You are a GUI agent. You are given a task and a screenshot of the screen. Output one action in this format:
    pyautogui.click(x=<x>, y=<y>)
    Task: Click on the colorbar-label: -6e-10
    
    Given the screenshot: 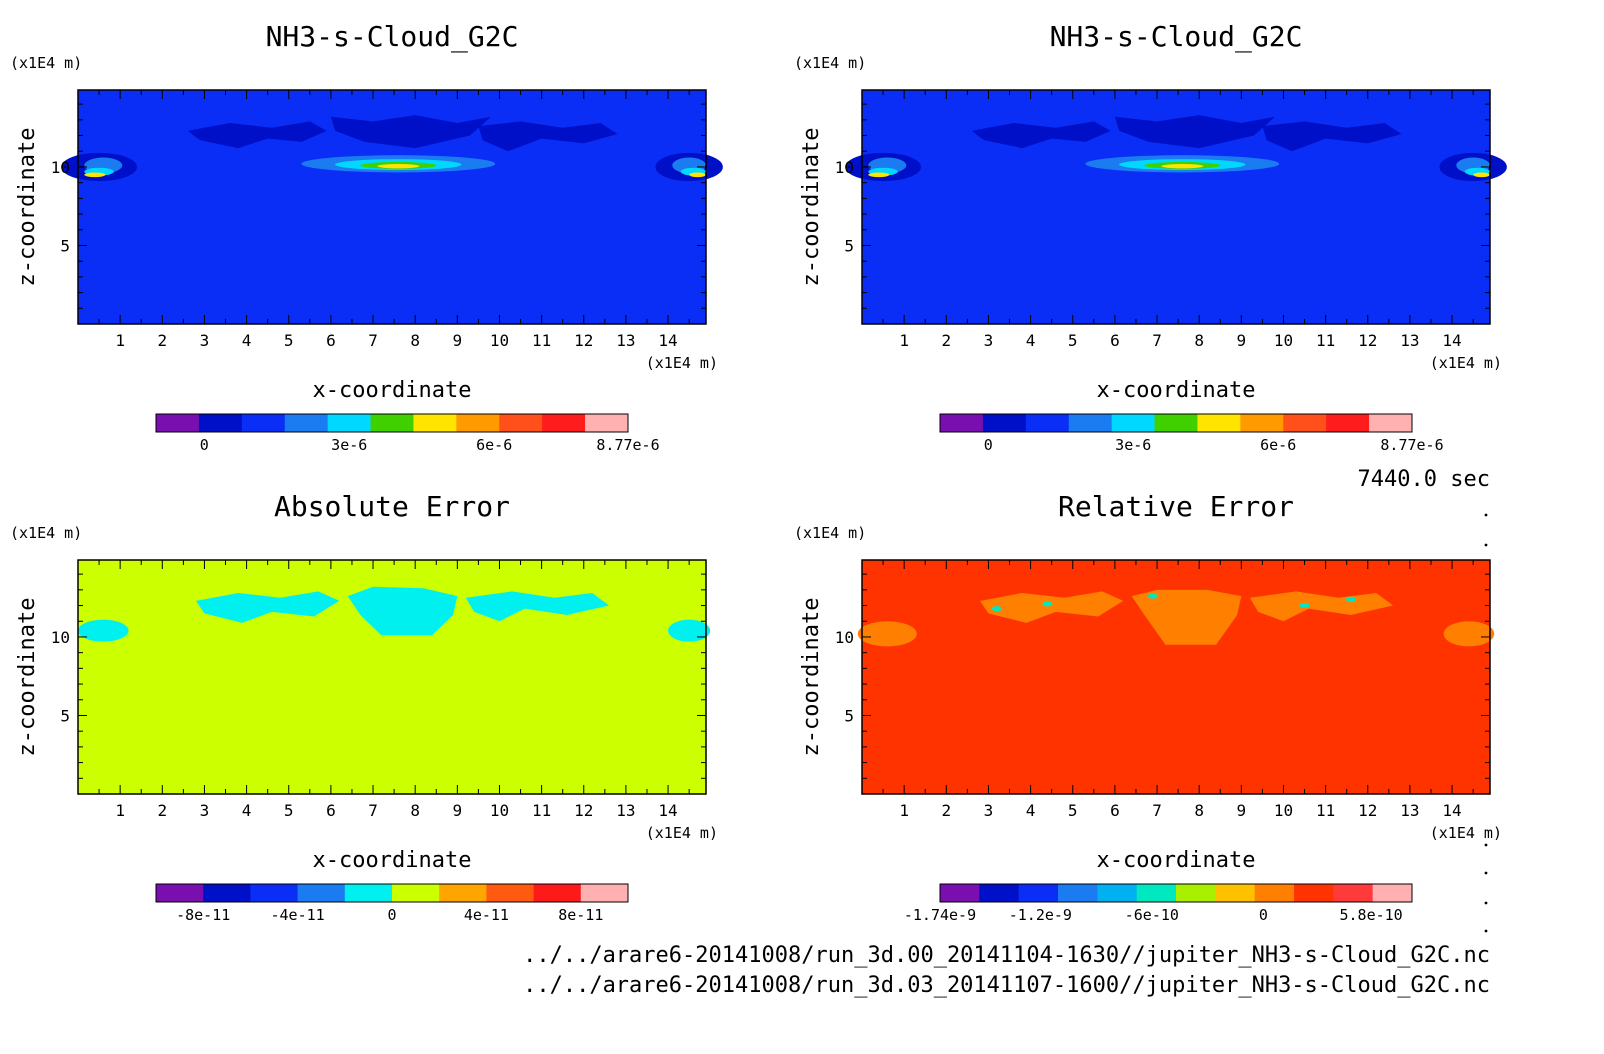 What is the action you would take?
    pyautogui.click(x=1152, y=915)
    